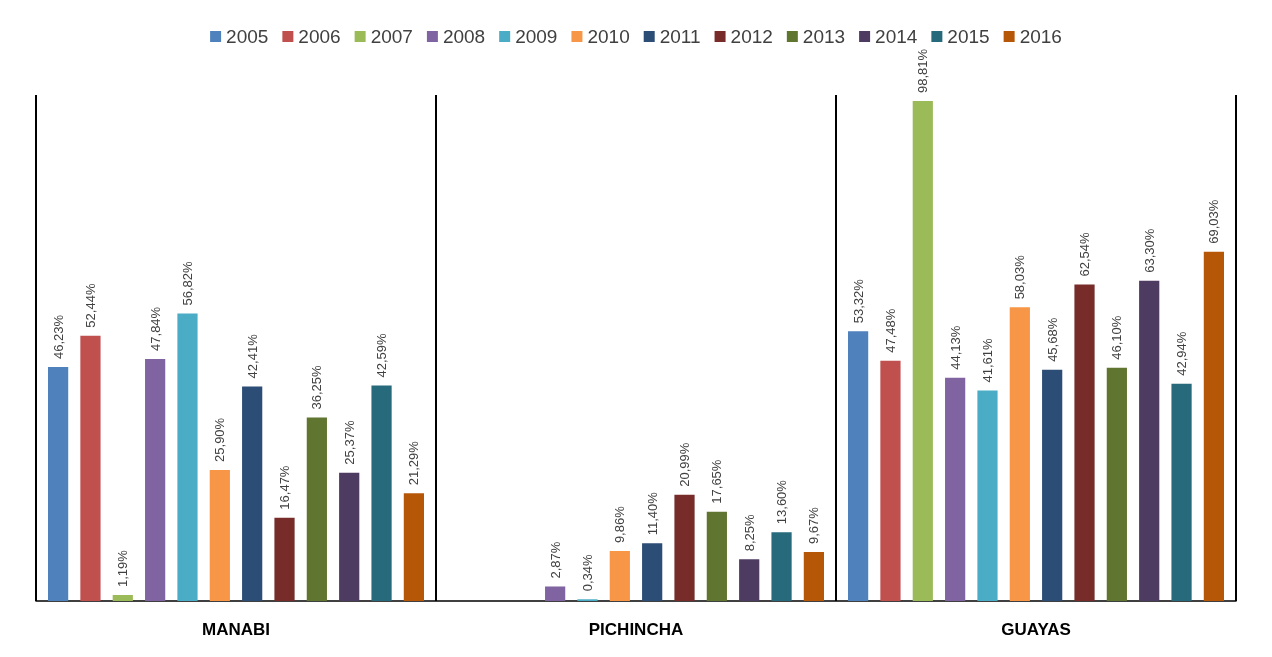  What do you see at coordinates (751, 36) in the screenshot?
I see `legend-label: 2012` at bounding box center [751, 36].